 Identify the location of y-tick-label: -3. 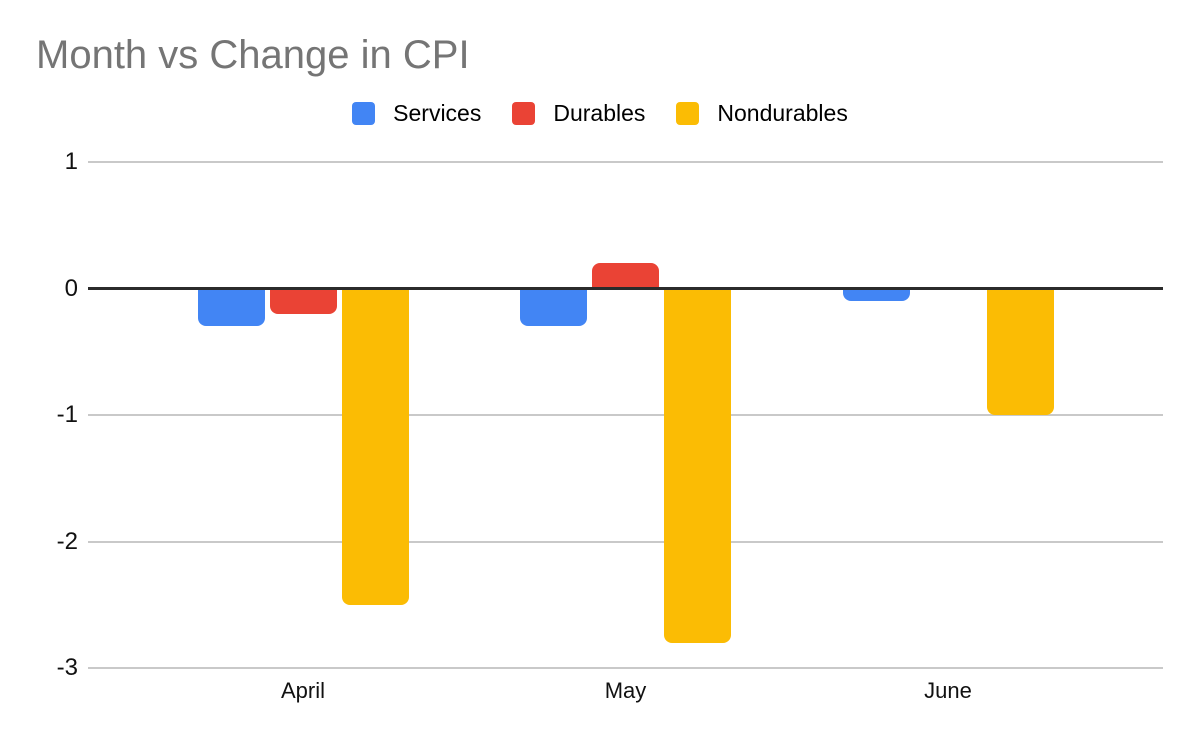
(67, 667).